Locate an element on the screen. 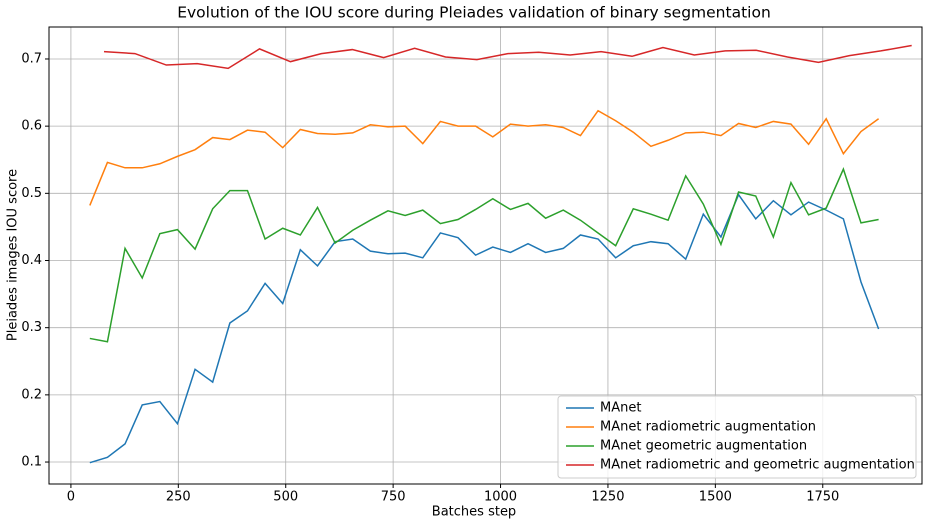 This screenshot has width=930, height=525. y-axis-label: Pleiades images IOU score is located at coordinates (13, 255).